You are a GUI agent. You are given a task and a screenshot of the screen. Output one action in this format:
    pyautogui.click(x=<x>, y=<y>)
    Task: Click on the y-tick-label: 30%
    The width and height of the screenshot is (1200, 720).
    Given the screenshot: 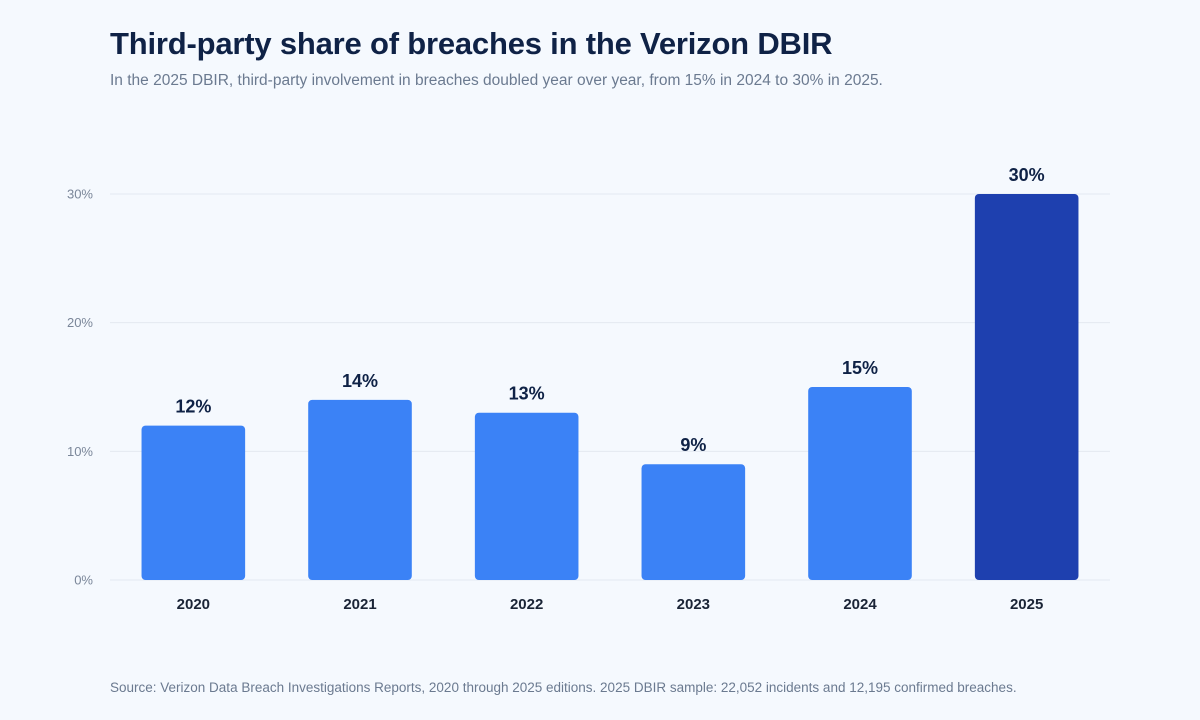 What is the action you would take?
    pyautogui.click(x=80, y=194)
    